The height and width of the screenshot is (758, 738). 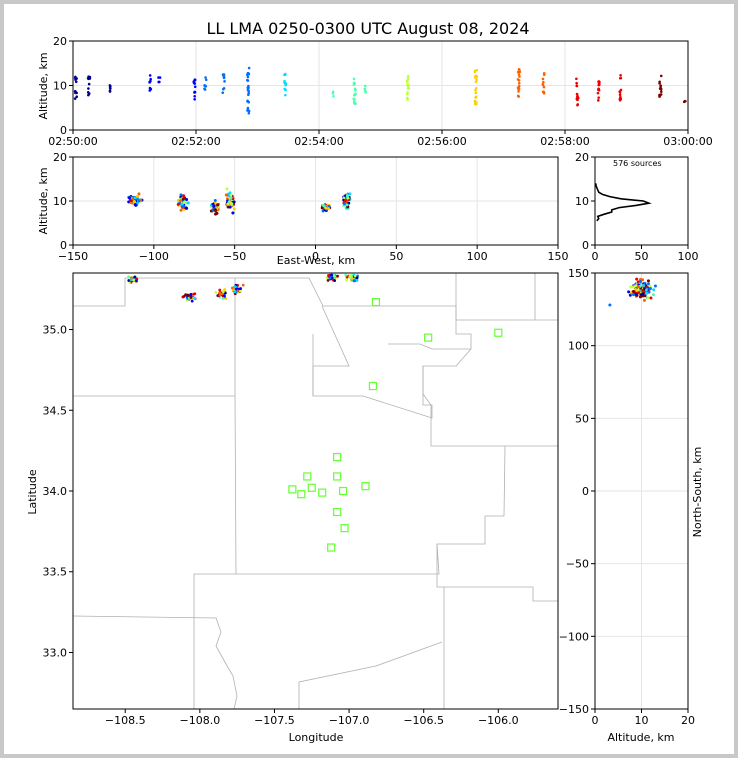 What do you see at coordinates (349, 720) in the screenshot?
I see `plan-view-x-tick-label: −107.0` at bounding box center [349, 720].